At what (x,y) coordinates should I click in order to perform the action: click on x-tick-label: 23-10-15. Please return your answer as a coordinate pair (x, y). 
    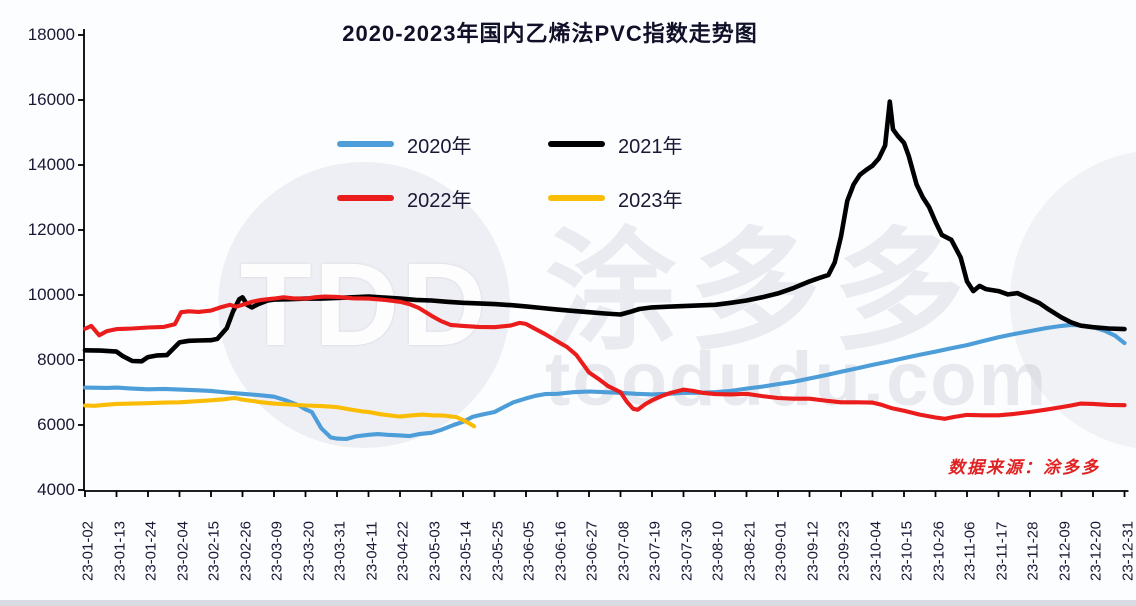
    Looking at the image, I should click on (907, 551).